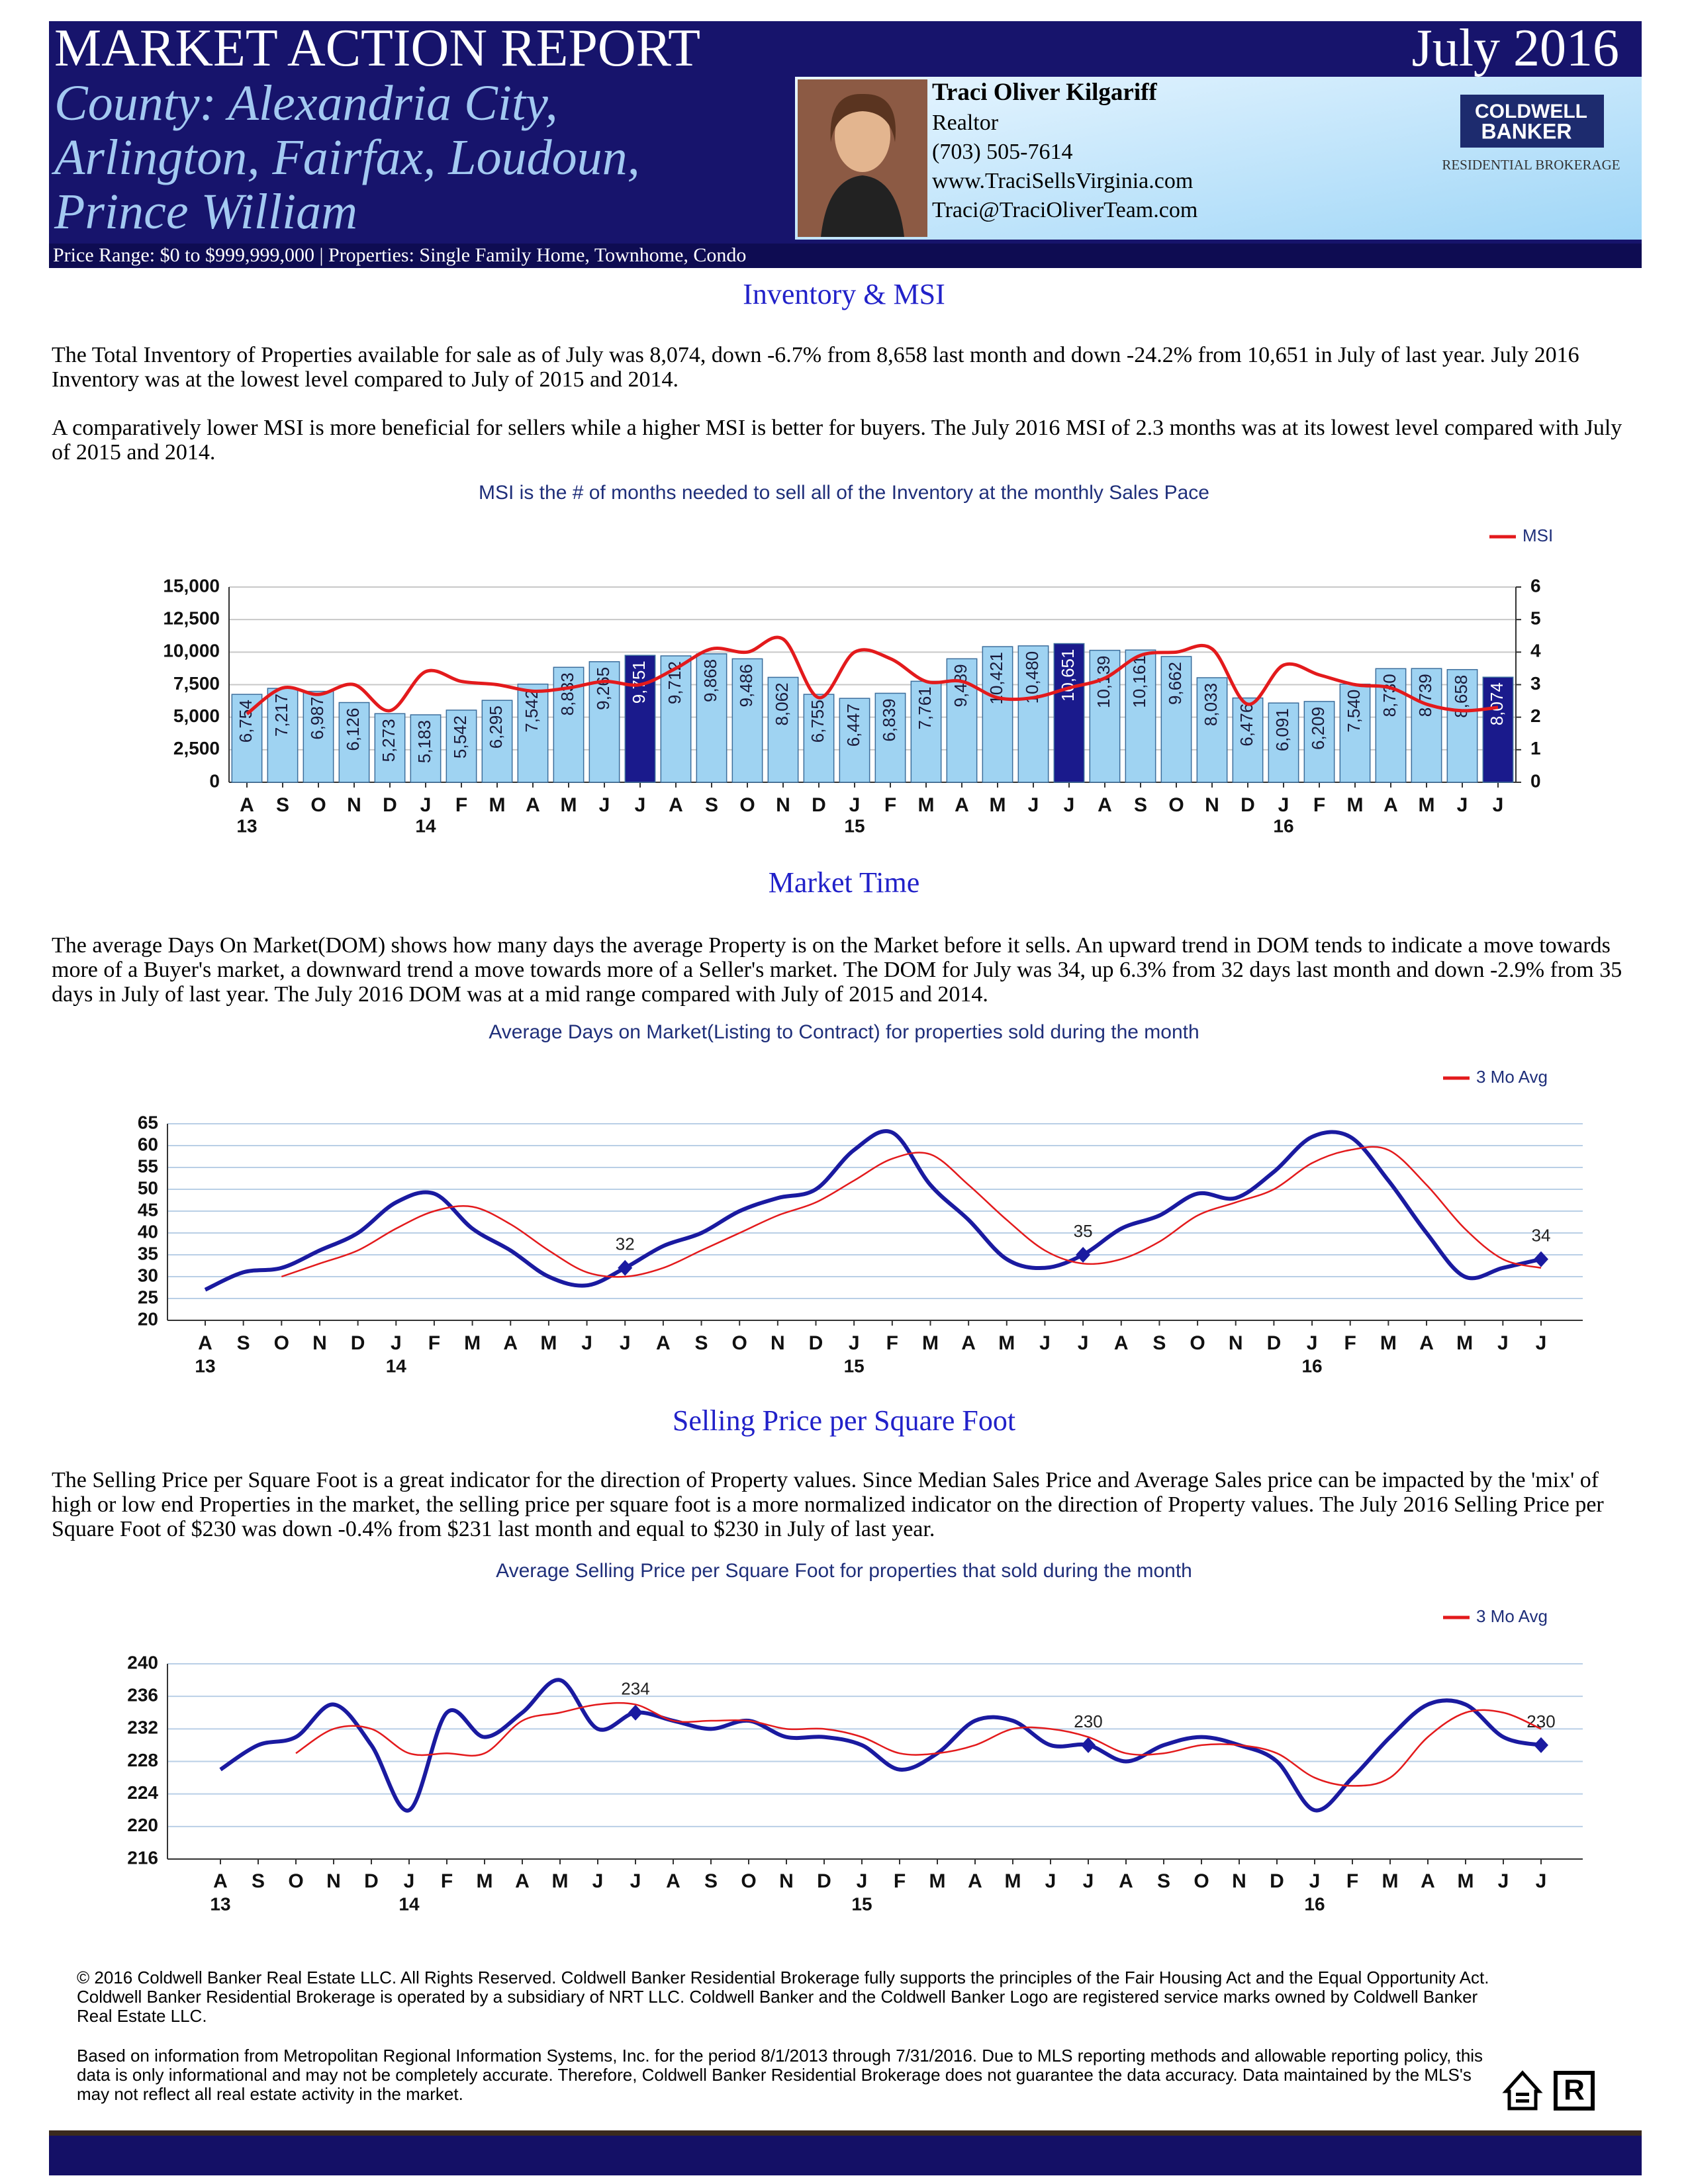  I want to click on y-tick-label: 40, so click(148, 1231).